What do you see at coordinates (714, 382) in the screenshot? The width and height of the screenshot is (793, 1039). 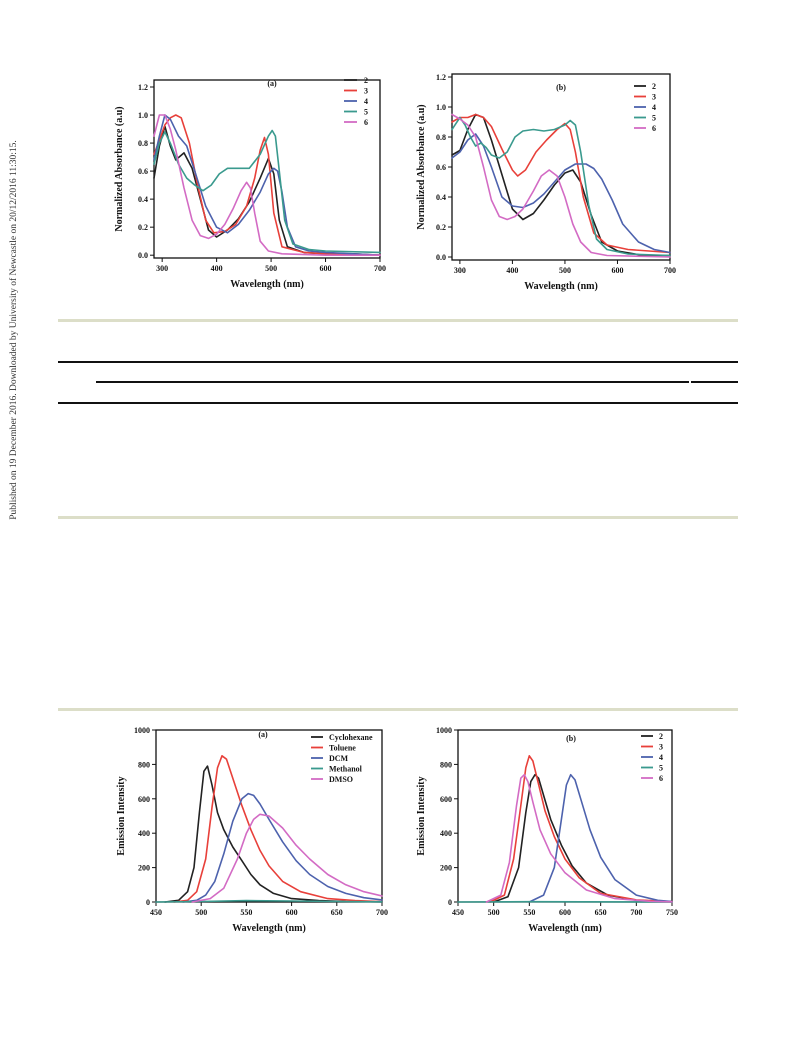 I see `table-column-rule-right` at bounding box center [714, 382].